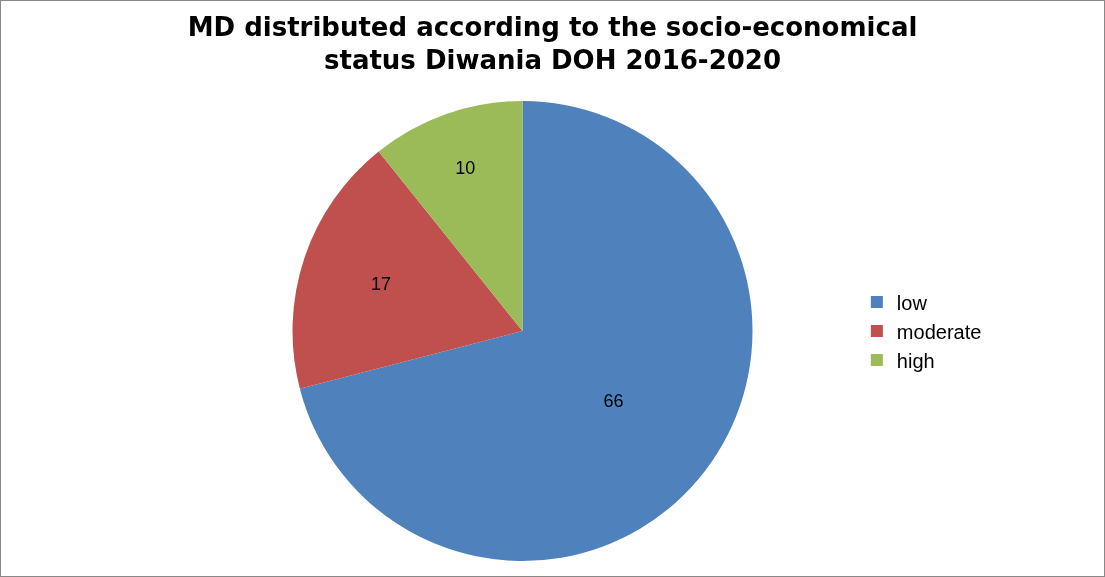 Image resolution: width=1105 pixels, height=577 pixels. What do you see at coordinates (407, 270) in the screenshot?
I see `pie-slice` at bounding box center [407, 270].